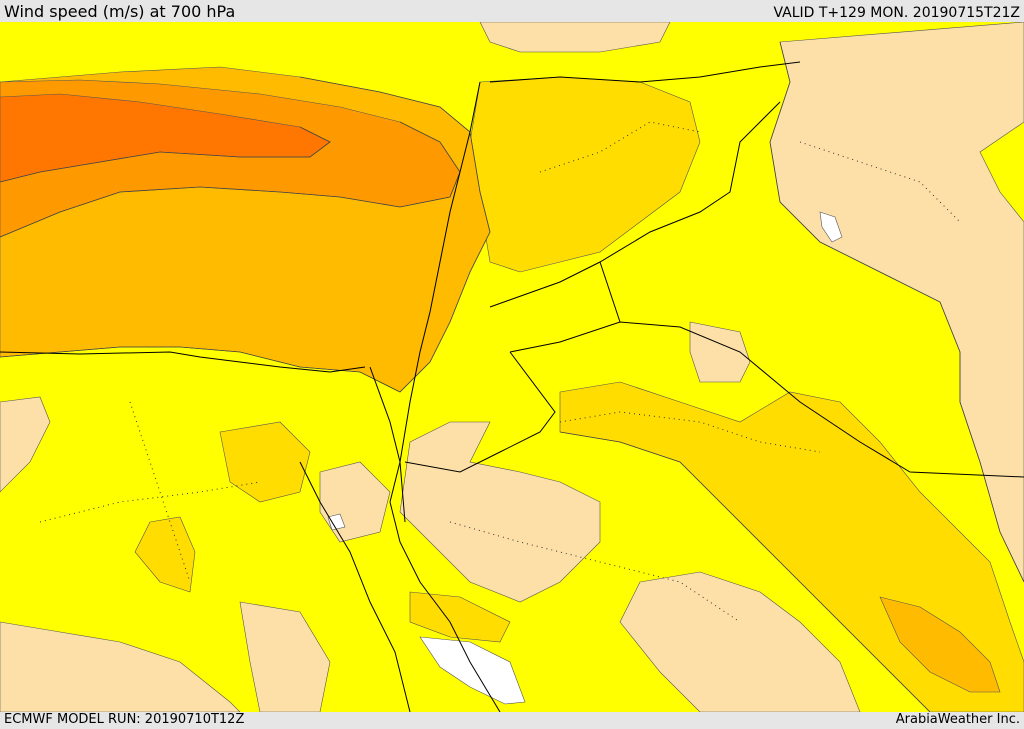 The height and width of the screenshot is (729, 1024). What do you see at coordinates (336, 522) in the screenshot?
I see `gulf-aqaba-water` at bounding box center [336, 522].